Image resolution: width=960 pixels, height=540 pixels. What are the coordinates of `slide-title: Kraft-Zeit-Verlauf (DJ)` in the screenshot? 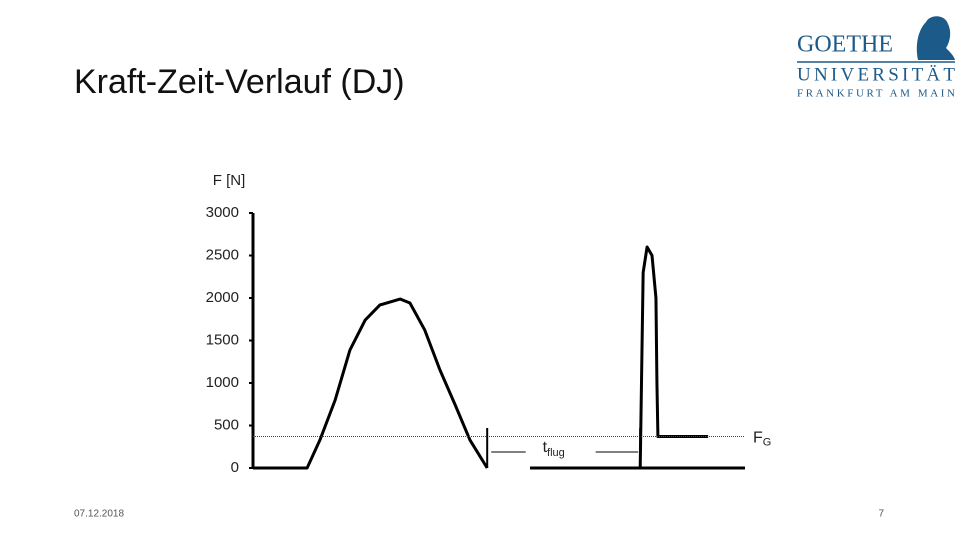 It's located at (239, 82).